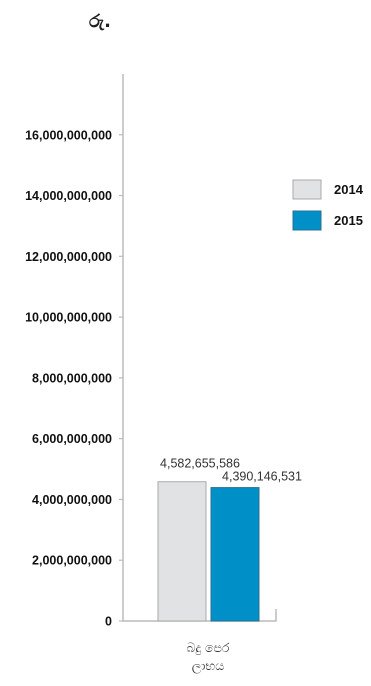 This screenshot has height=686, width=371. I want to click on y-tick-label: 0, so click(108, 622).